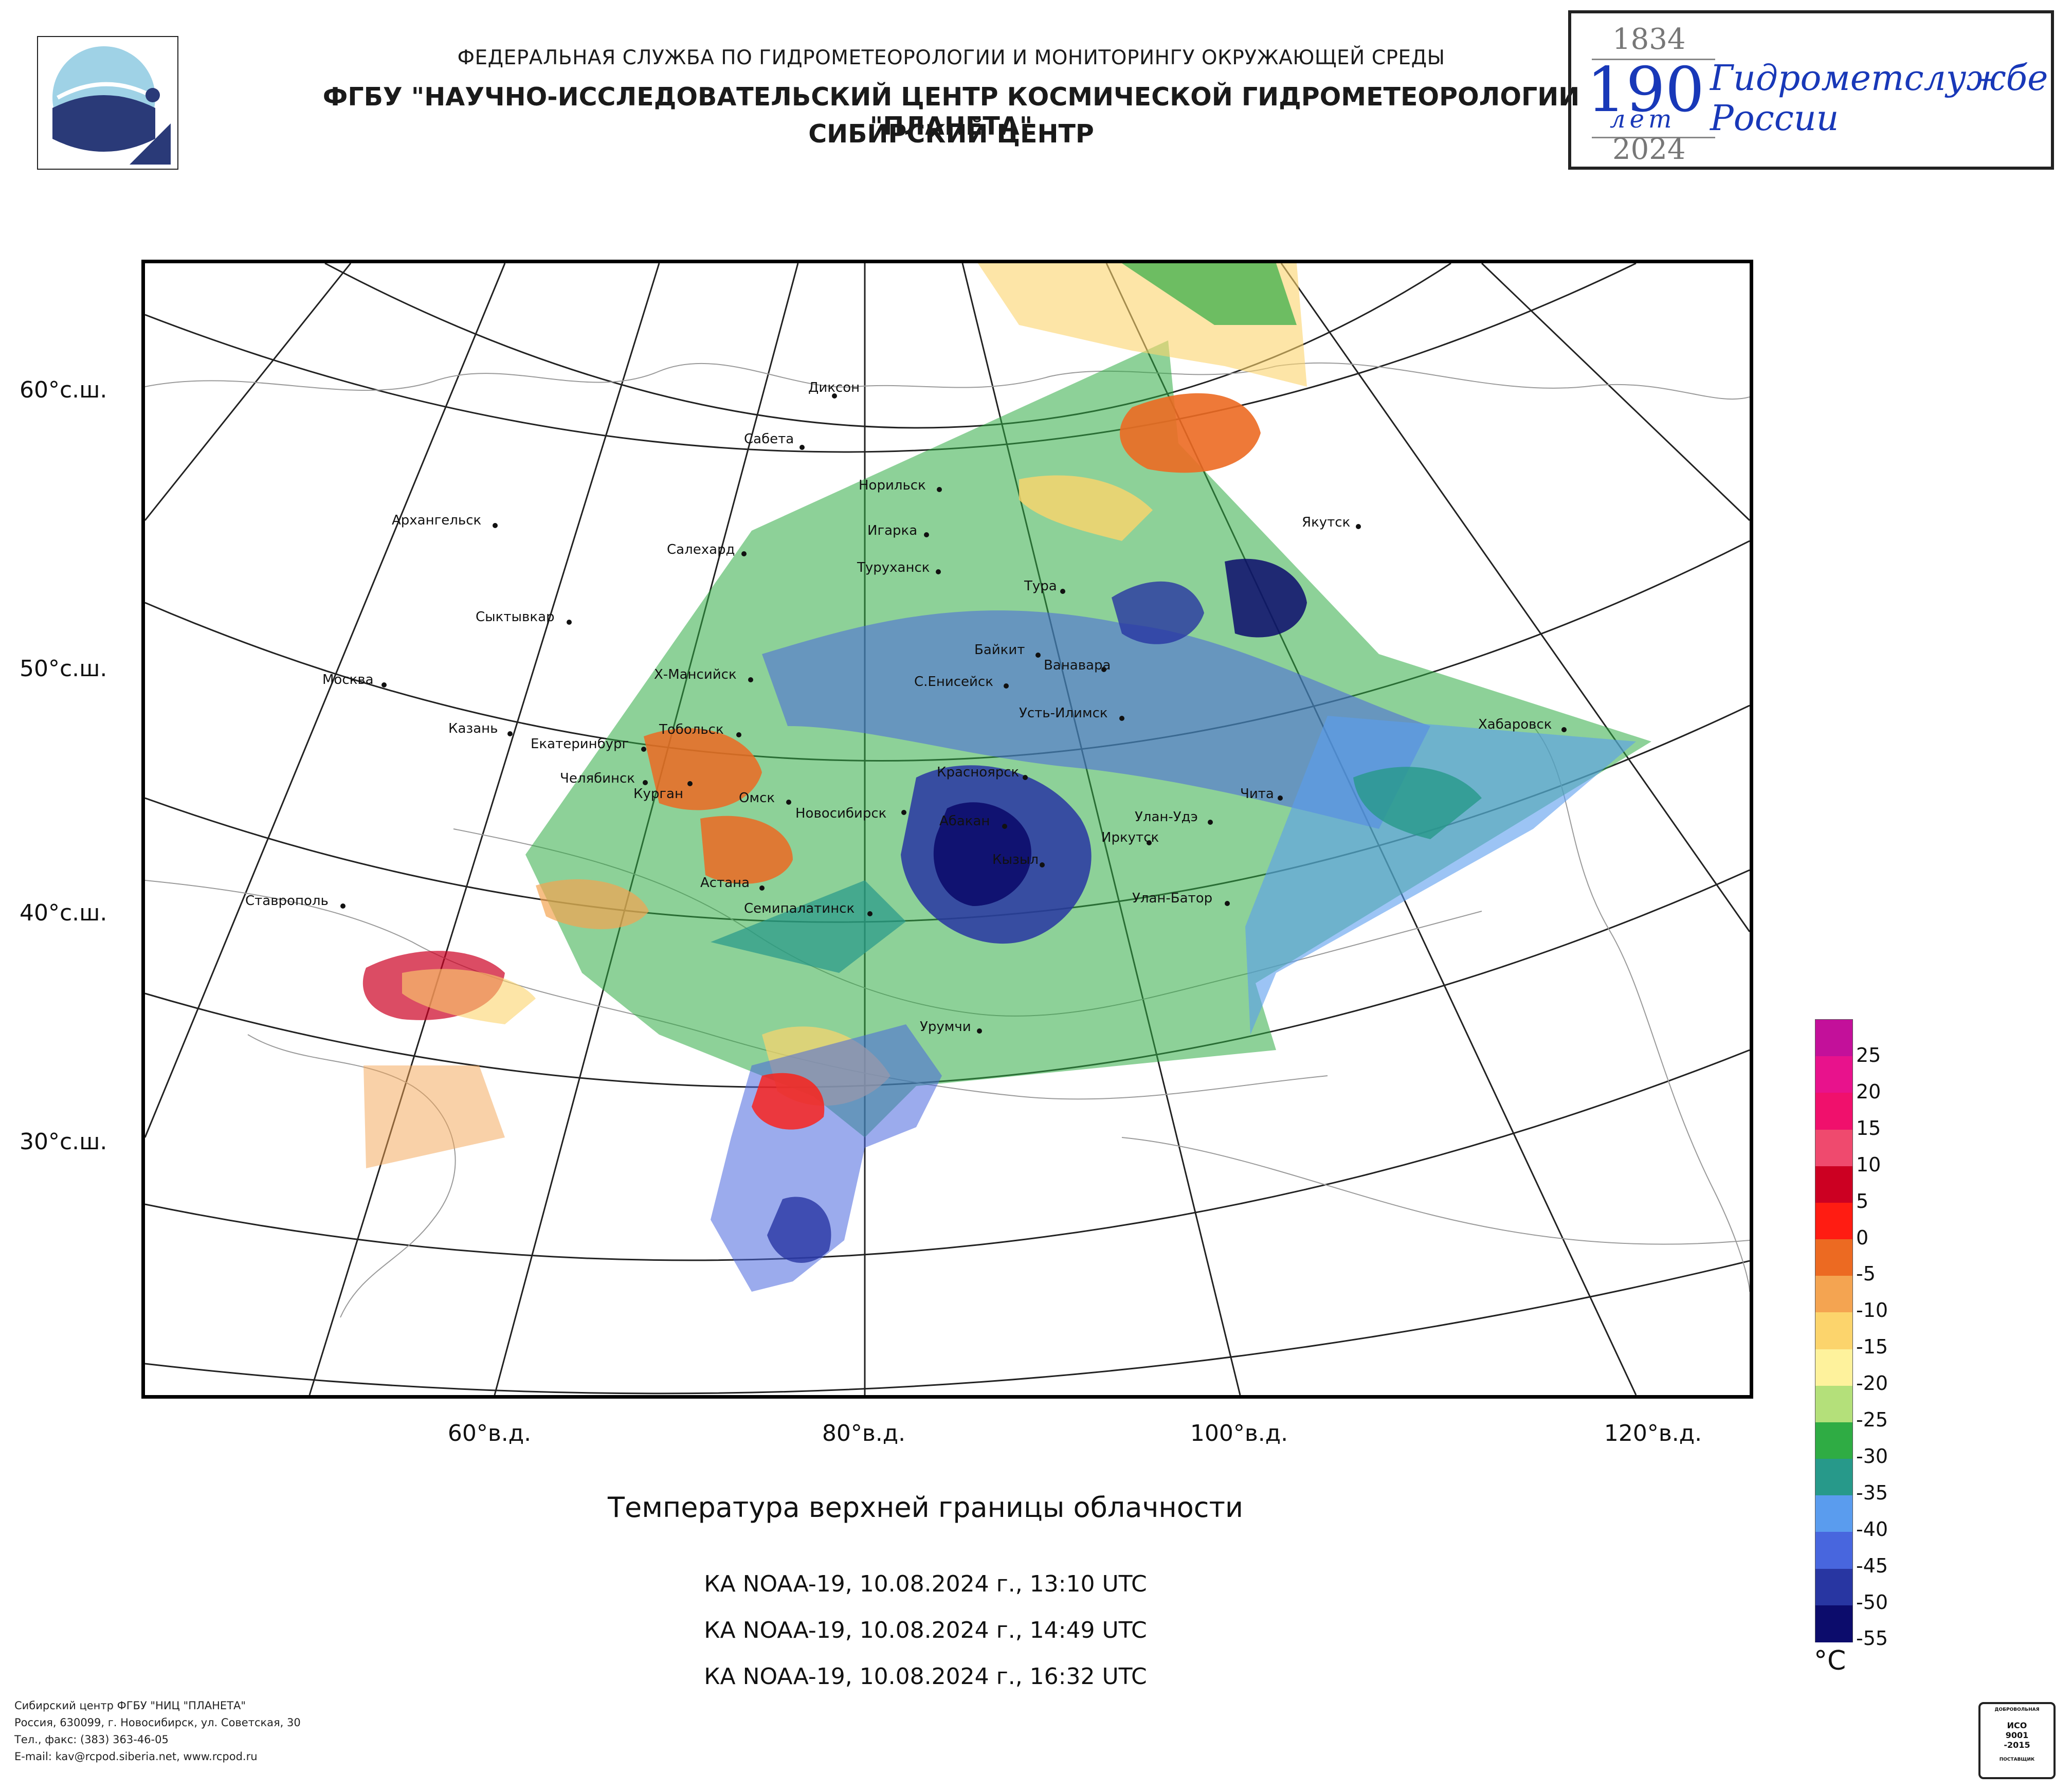  I want to click on city-astana: Астана, so click(732, 883).